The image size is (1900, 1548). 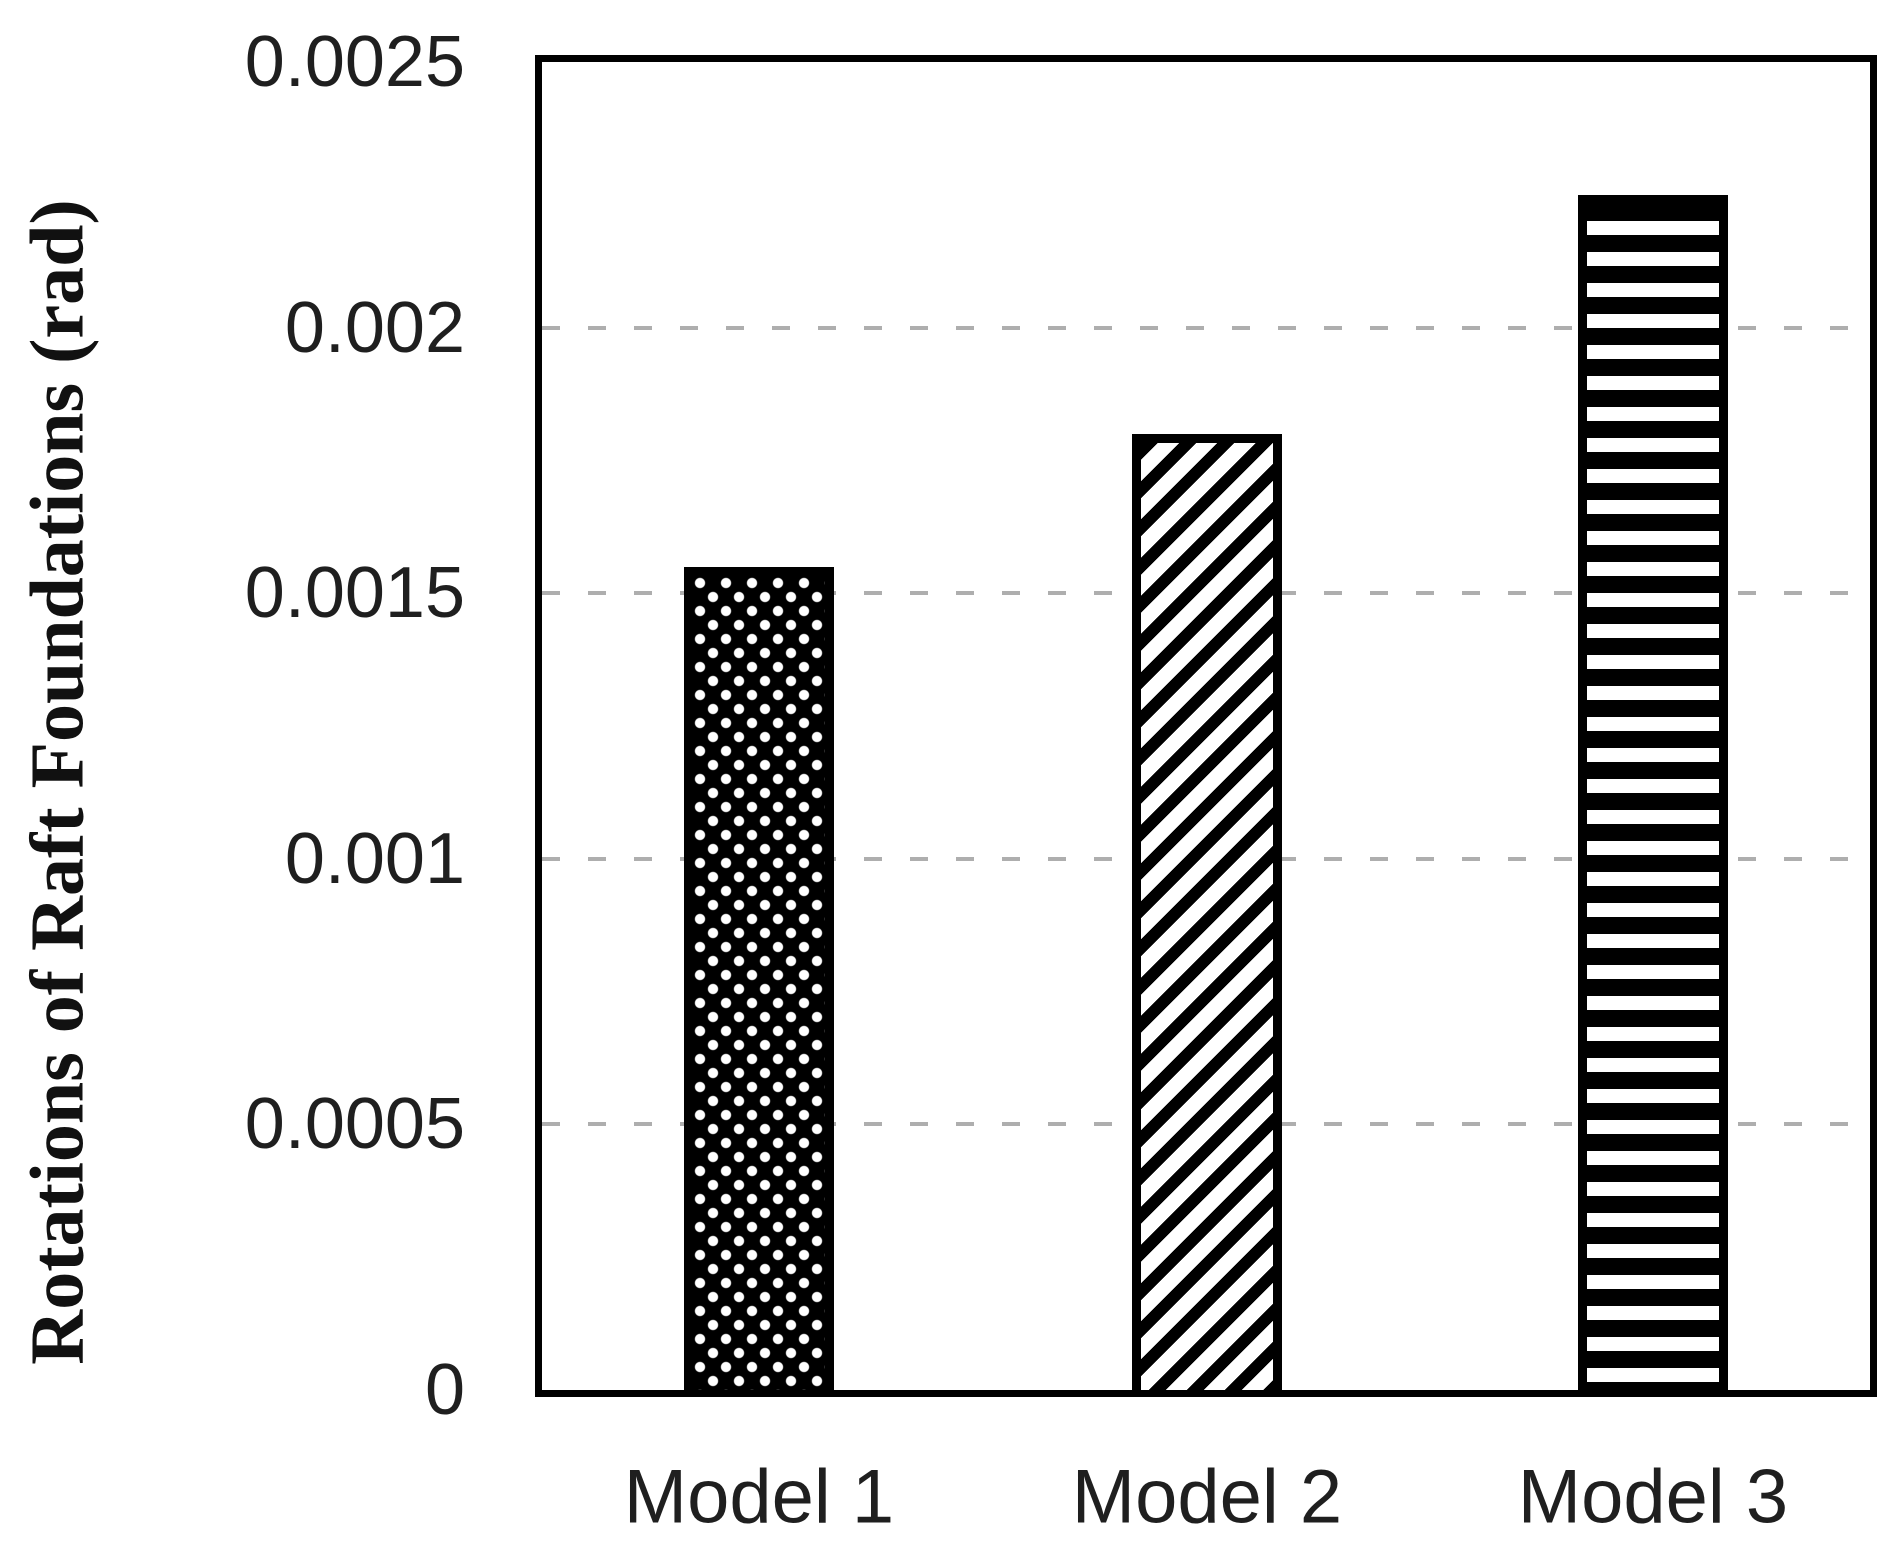 What do you see at coordinates (57, 782) in the screenshot?
I see `y-axis-title: Rotations of Raft Foundations (rad)` at bounding box center [57, 782].